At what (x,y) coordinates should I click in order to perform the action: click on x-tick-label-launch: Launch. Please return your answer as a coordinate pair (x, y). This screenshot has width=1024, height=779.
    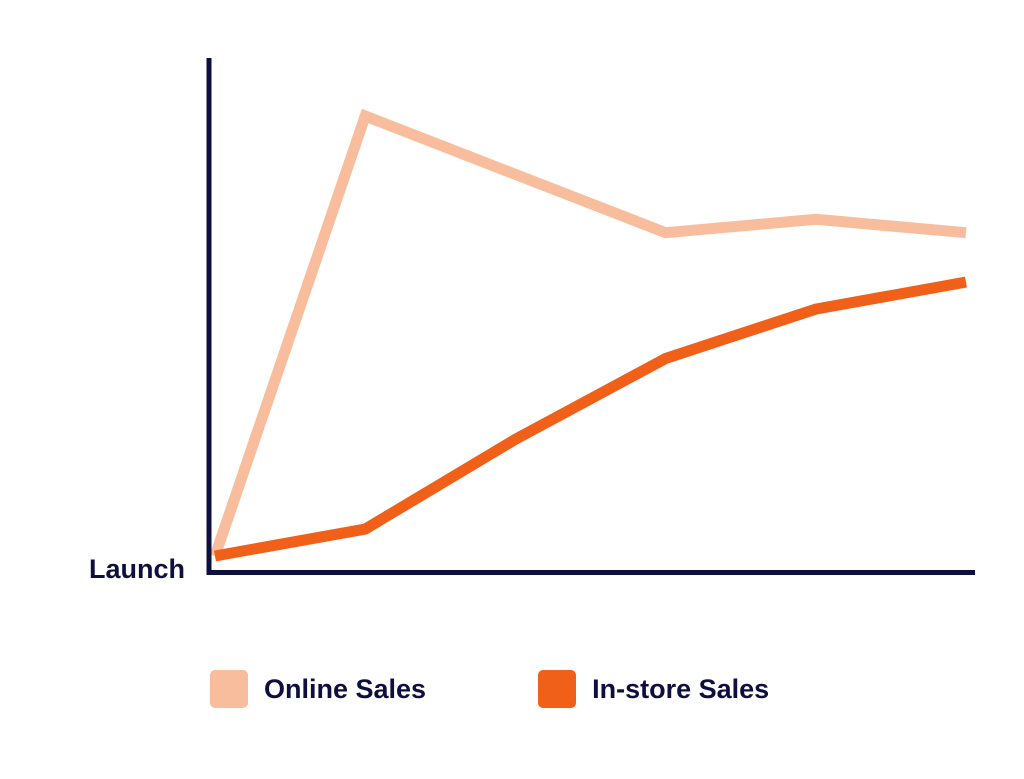
    Looking at the image, I should click on (137, 569).